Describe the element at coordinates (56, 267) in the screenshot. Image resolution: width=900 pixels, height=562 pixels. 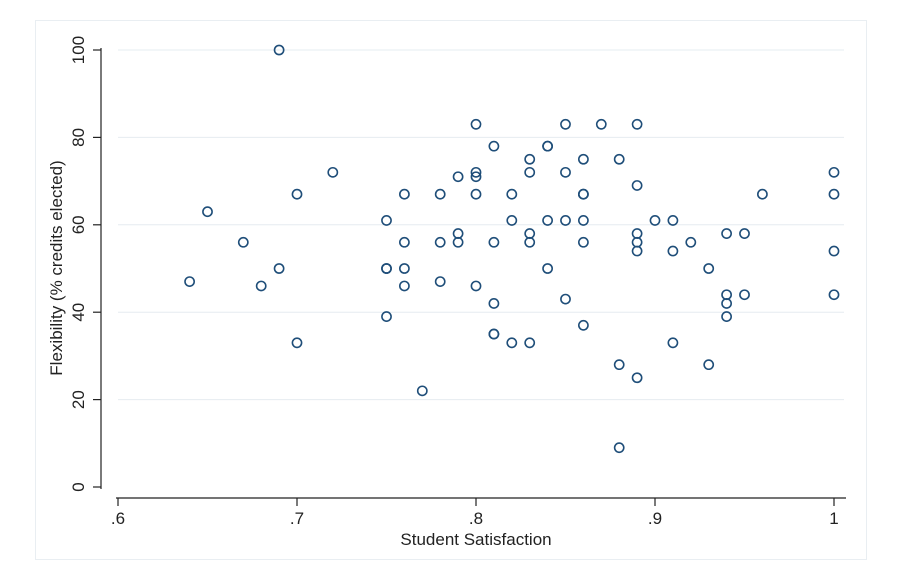
I see `y-axis-title: Flexibility (% credits elected)` at that location.